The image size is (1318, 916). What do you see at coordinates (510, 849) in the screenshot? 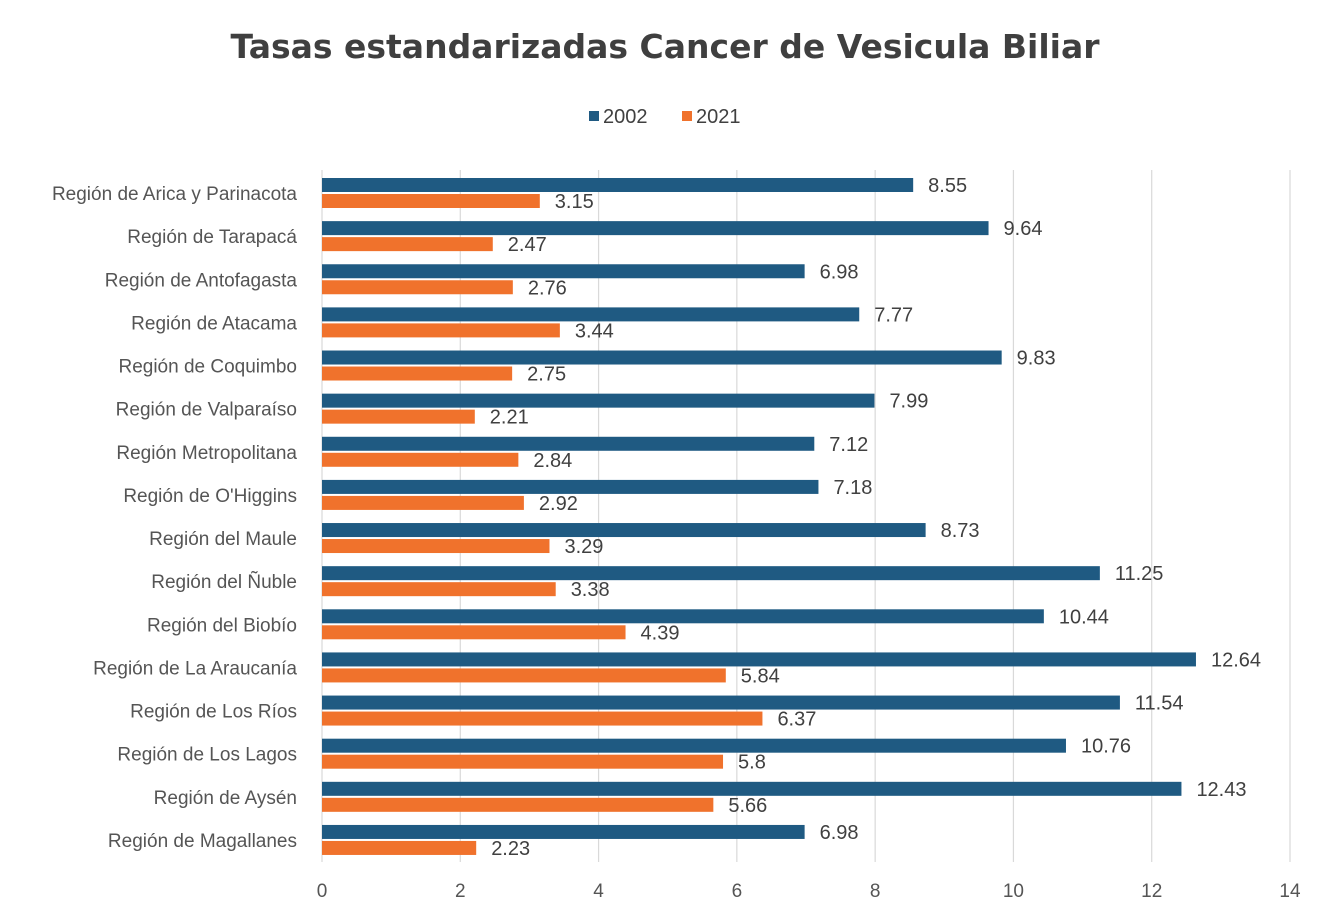
I see `data-label: 2.23` at bounding box center [510, 849].